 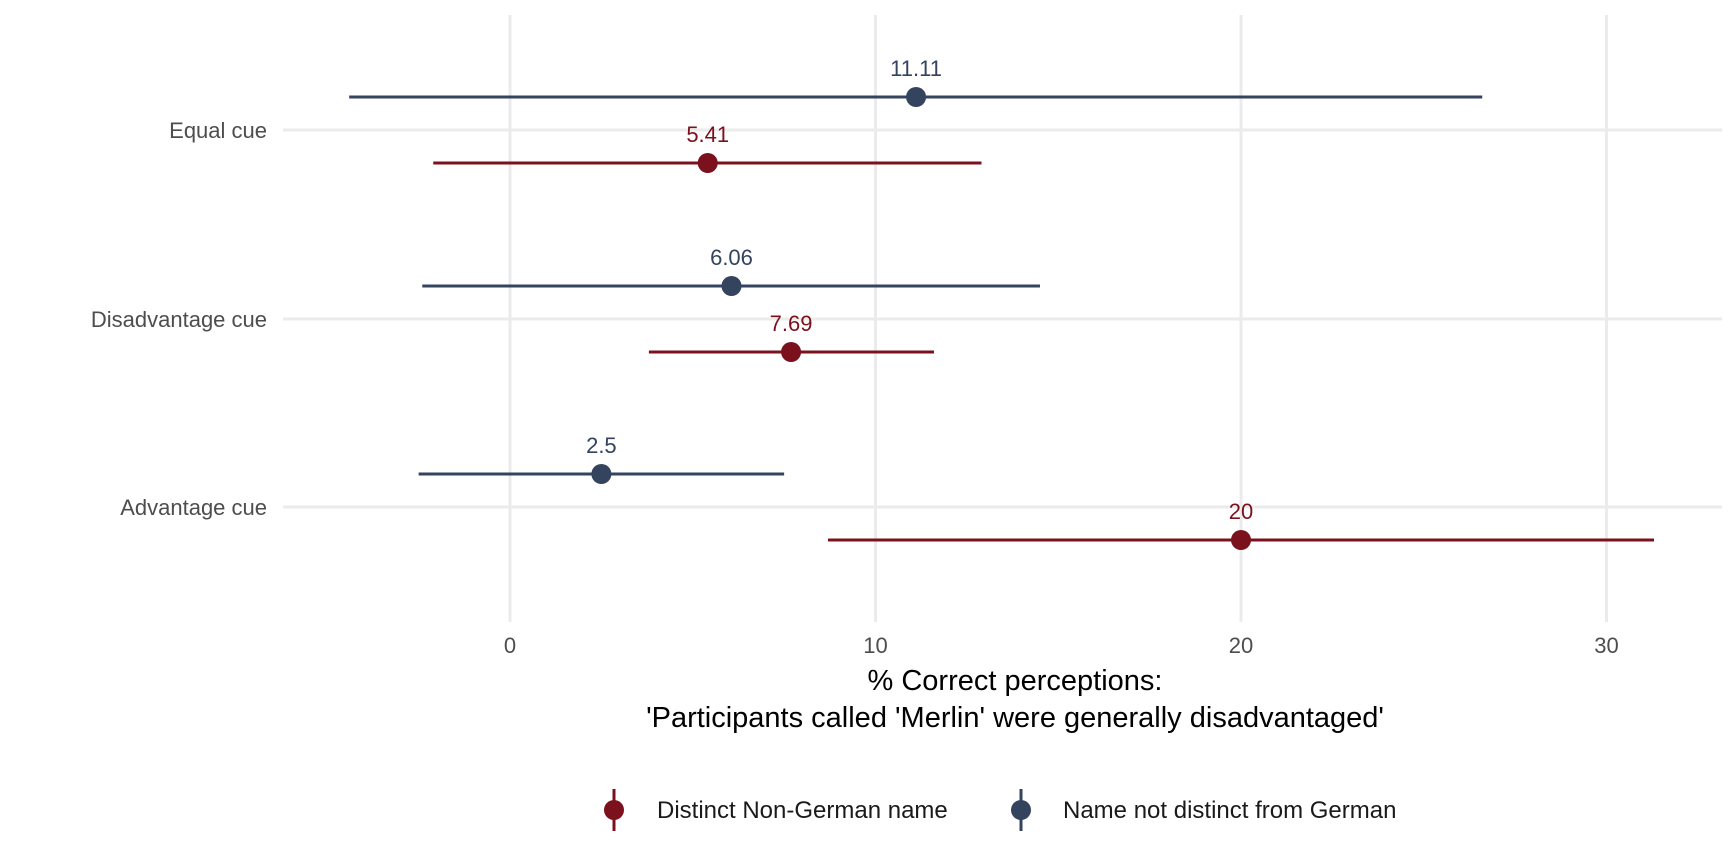 I want to click on legend-item-1: Name not distinct from German, so click(x=1203, y=810).